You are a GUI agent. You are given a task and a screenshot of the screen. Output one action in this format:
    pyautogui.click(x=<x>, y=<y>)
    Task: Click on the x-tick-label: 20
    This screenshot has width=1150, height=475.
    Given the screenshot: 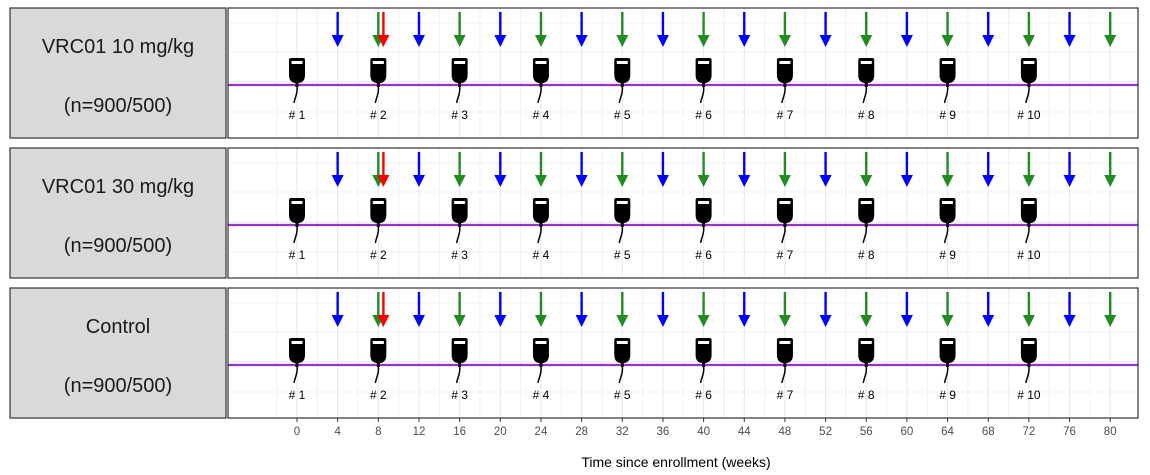 What is the action you would take?
    pyautogui.click(x=500, y=432)
    